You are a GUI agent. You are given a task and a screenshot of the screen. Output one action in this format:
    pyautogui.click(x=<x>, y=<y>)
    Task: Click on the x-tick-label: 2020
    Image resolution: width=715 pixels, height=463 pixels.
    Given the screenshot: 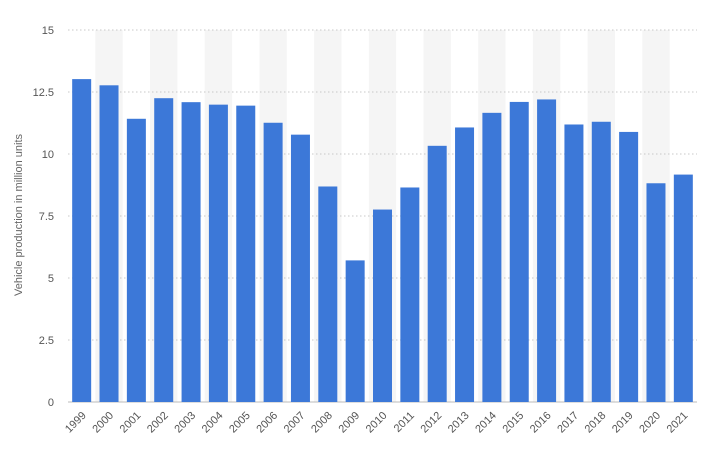 What is the action you would take?
    pyautogui.click(x=650, y=423)
    